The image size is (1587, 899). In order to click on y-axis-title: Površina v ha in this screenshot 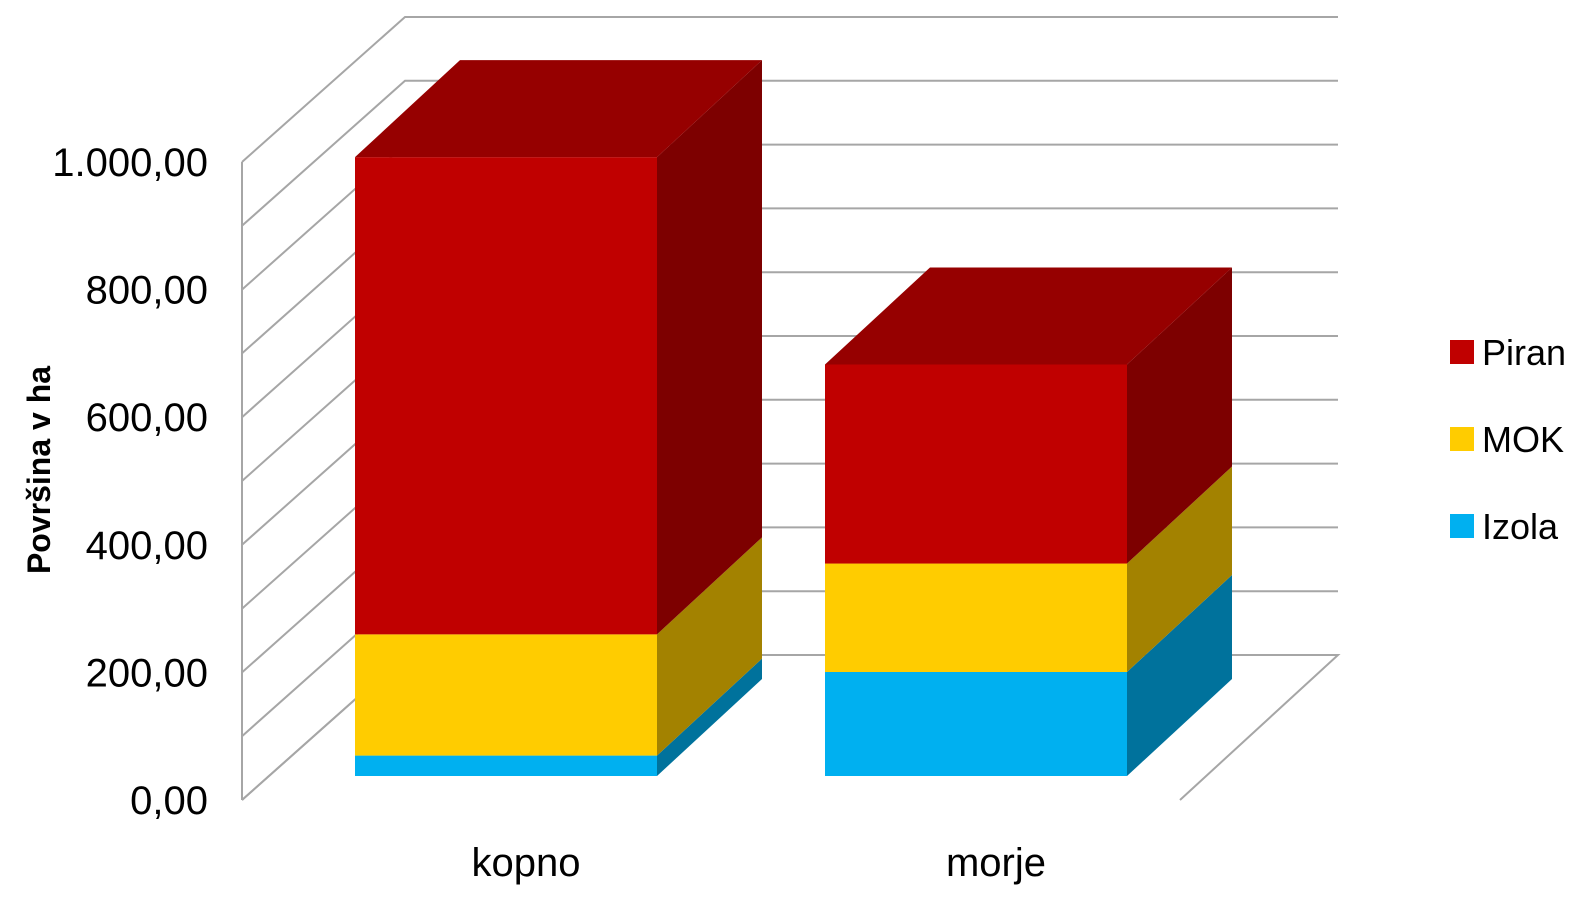, I will do `click(39, 470)`.